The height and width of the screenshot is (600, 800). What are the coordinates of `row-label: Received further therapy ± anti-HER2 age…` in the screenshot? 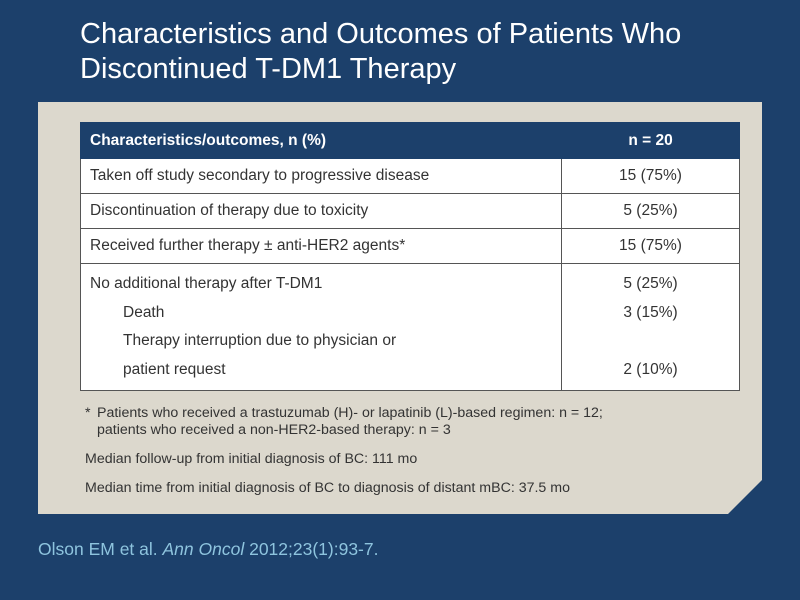 It's located at (321, 246).